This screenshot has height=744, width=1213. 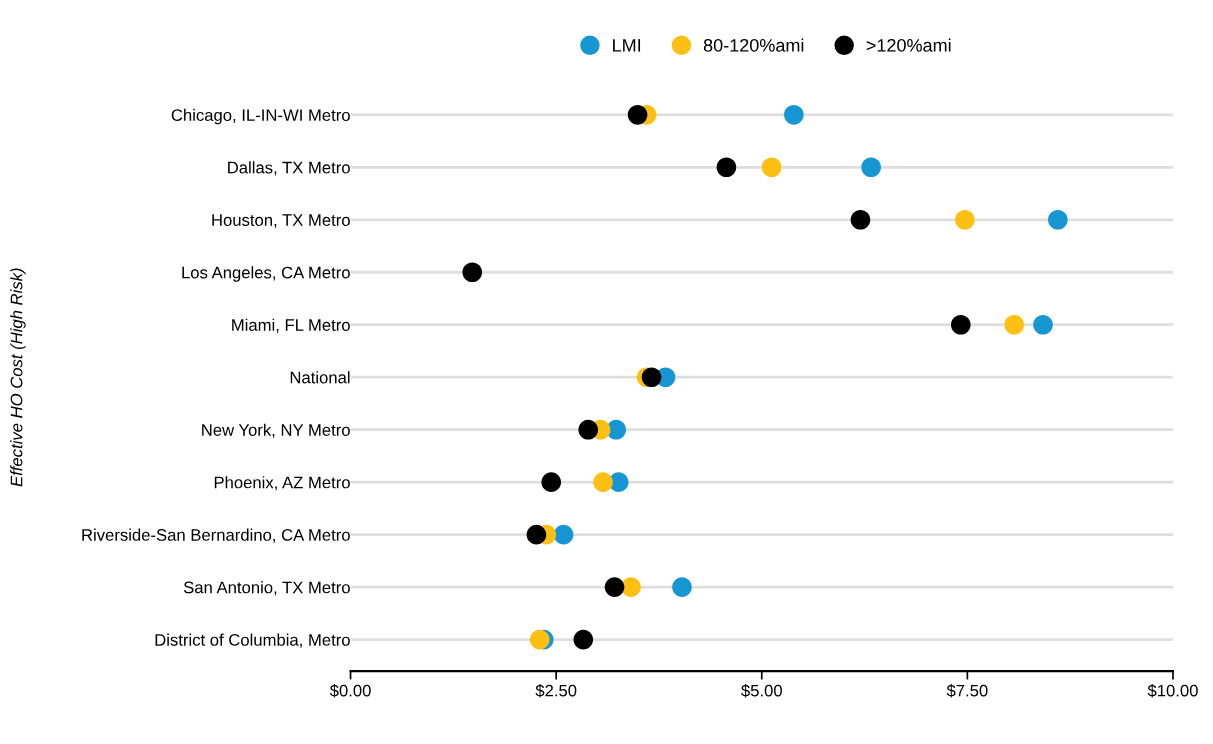 I want to click on y-tick-label: Chicago, IL-IN-WI Metro, so click(x=260, y=116).